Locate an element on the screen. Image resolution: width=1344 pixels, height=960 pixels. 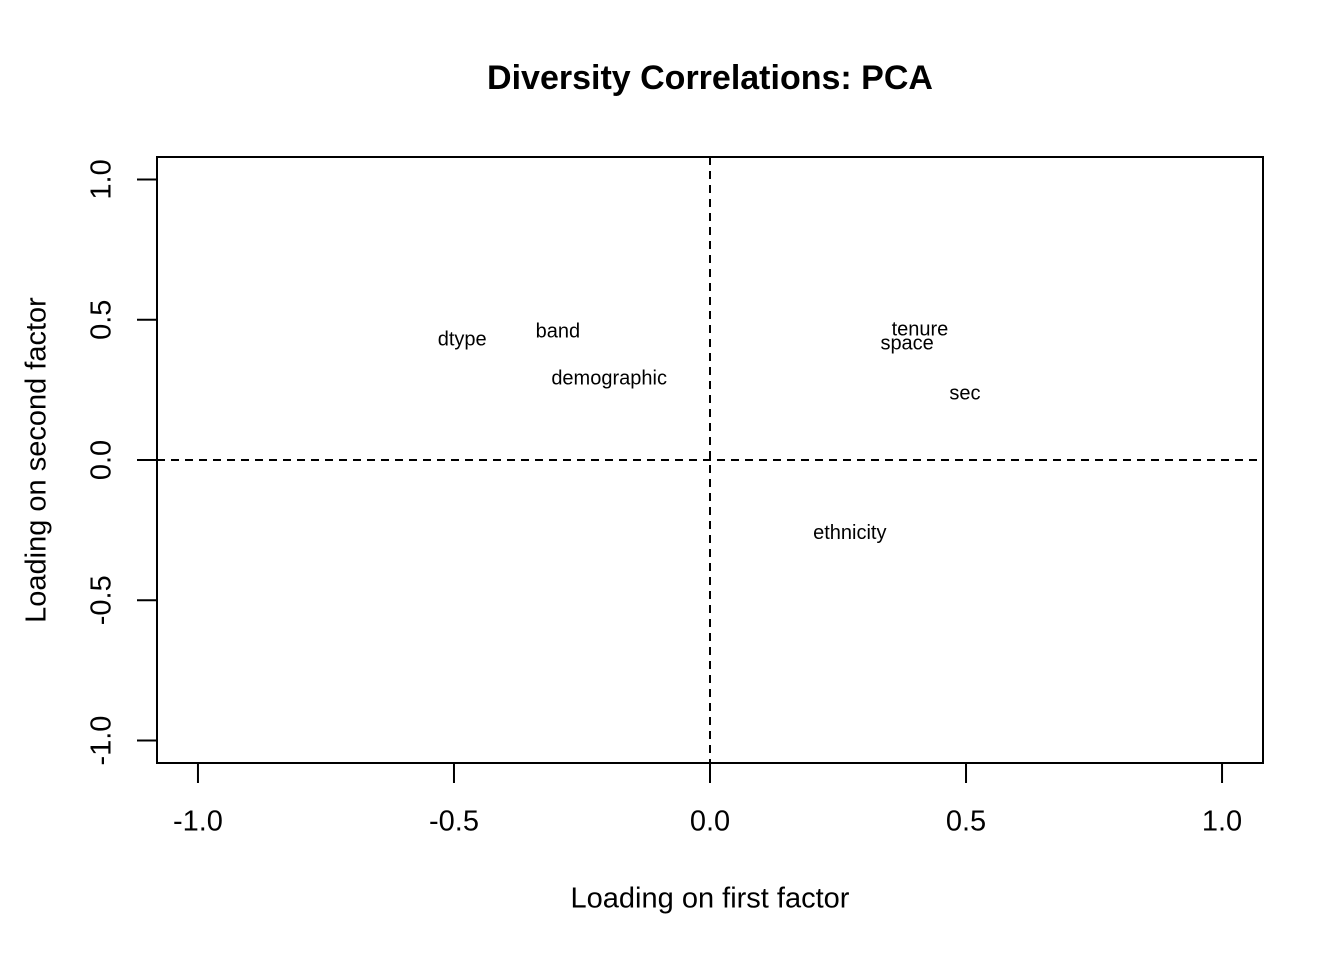
x-tick-label: -0.5 is located at coordinates (454, 822).